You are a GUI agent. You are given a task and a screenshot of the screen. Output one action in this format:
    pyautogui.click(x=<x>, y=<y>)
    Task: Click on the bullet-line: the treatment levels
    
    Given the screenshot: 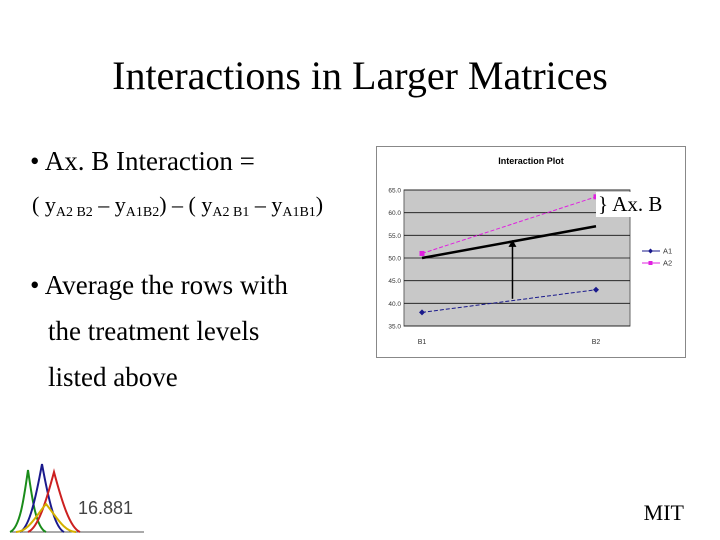 What is the action you would take?
    pyautogui.click(x=154, y=331)
    